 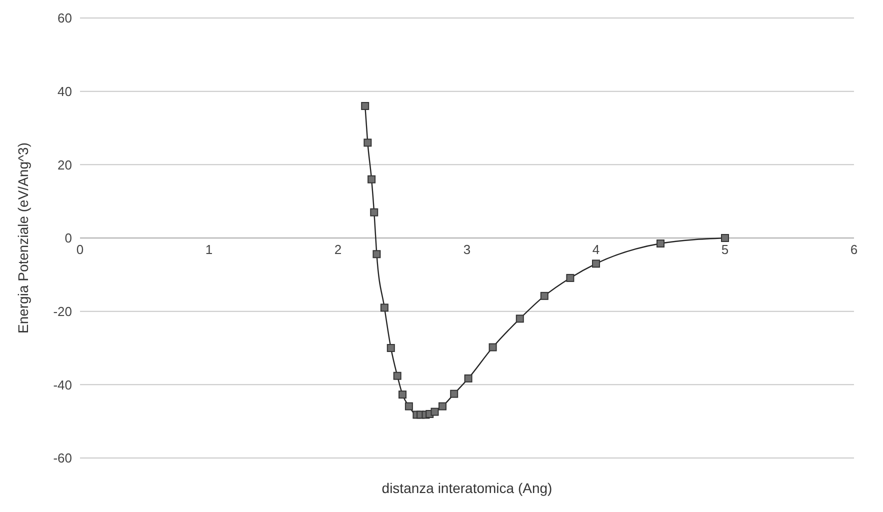 What do you see at coordinates (854, 249) in the screenshot?
I see `x-tick-label: 6` at bounding box center [854, 249].